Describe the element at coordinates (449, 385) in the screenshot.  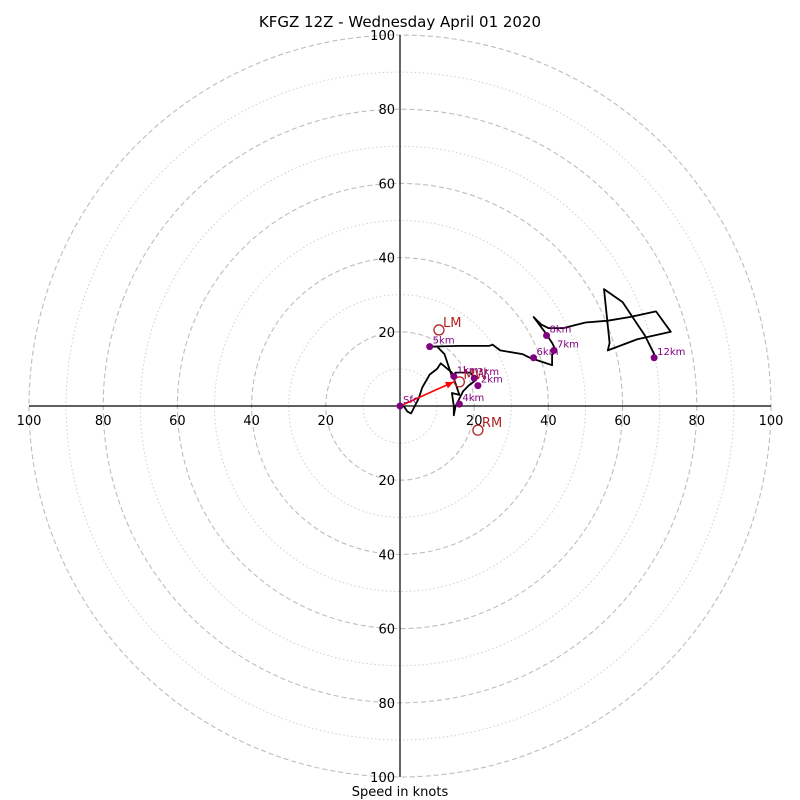
I see `shear-vector-arrowhead` at that location.